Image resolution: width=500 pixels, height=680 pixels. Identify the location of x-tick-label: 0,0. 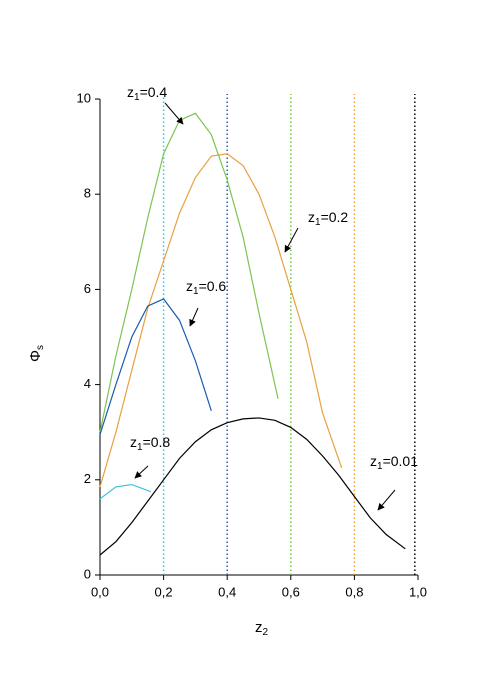
(100, 591).